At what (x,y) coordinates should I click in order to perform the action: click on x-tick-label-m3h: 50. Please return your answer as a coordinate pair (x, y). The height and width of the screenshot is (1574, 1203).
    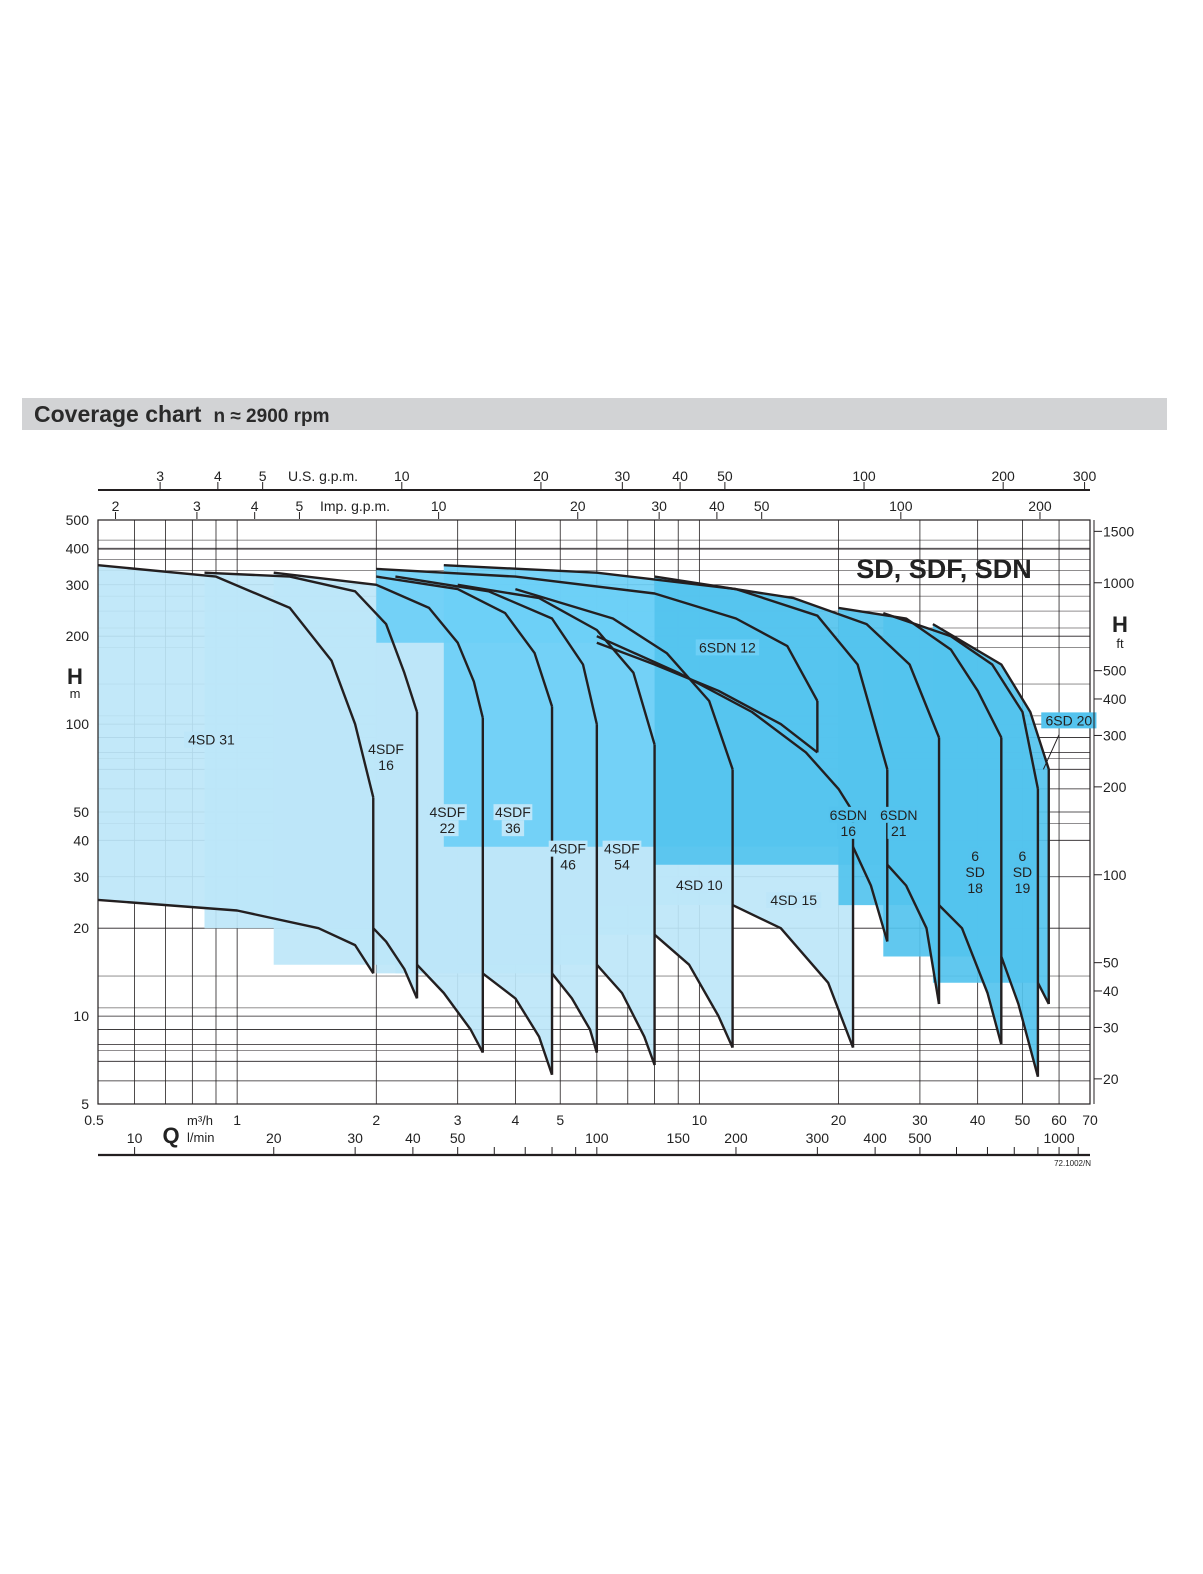
    Looking at the image, I should click on (1023, 1120).